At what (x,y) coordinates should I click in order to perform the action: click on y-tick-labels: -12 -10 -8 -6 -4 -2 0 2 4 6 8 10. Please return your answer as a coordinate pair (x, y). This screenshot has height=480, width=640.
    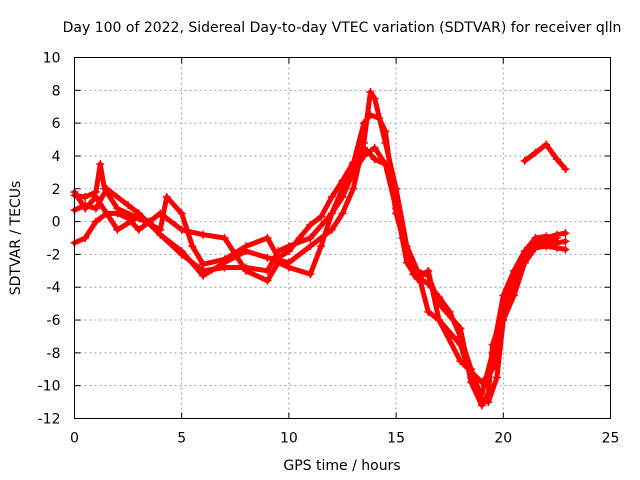
    Looking at the image, I should click on (49, 239).